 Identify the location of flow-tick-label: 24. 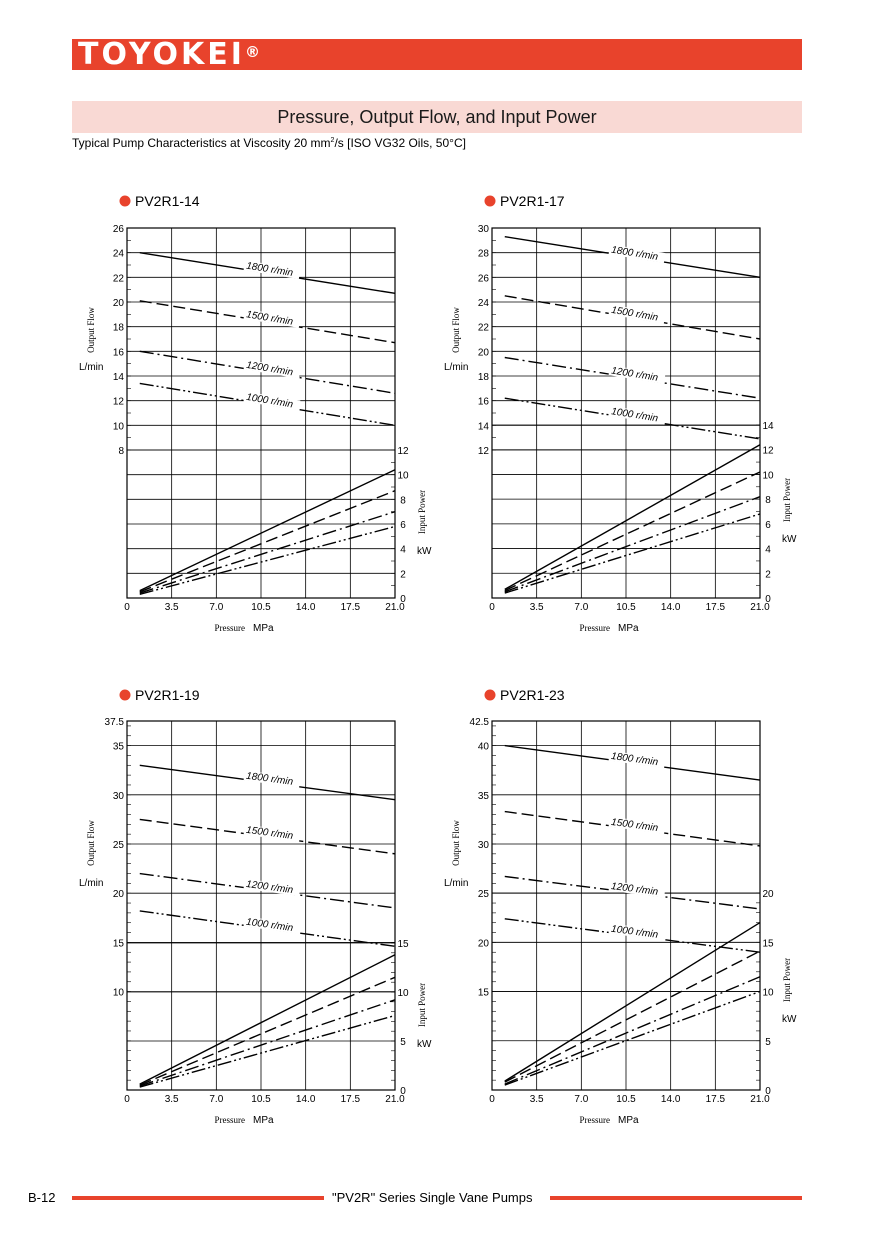
(484, 303).